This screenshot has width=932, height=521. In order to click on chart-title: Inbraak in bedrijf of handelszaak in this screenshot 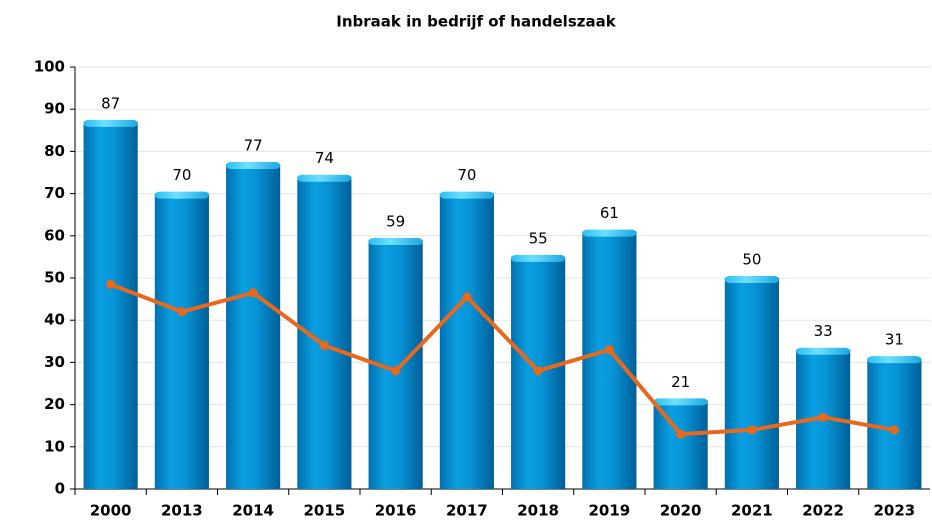, I will do `click(476, 22)`.